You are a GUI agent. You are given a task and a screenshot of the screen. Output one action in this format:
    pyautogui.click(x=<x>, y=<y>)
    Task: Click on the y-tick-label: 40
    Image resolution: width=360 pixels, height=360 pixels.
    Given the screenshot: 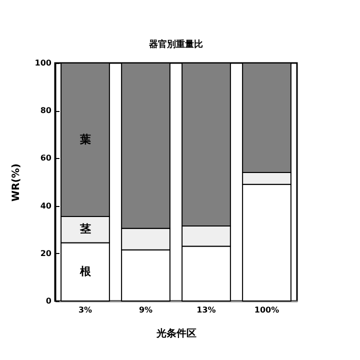 What is the action you would take?
    pyautogui.click(x=46, y=205)
    